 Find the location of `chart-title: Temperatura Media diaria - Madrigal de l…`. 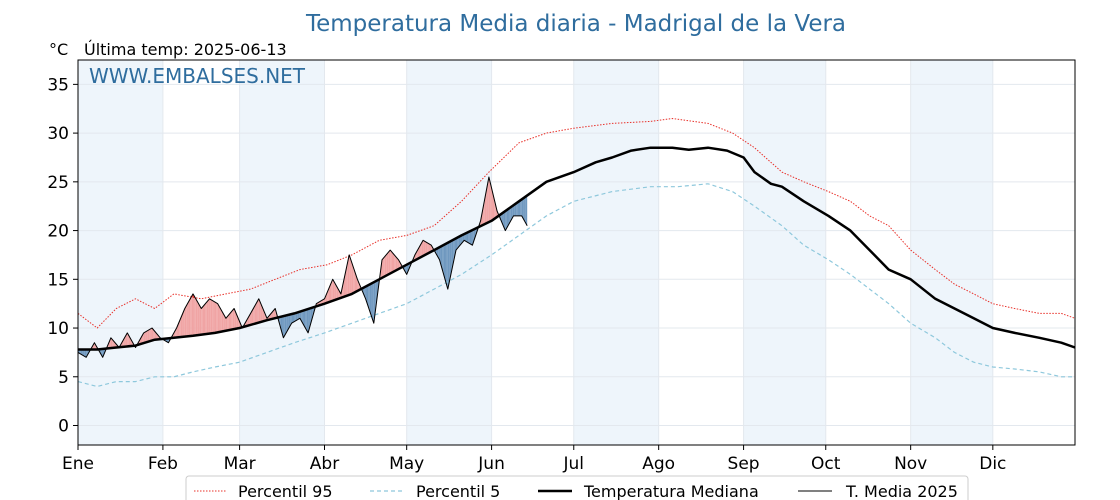

chart-title: Temperatura Media diaria - Madrigal de l… is located at coordinates (575, 24).